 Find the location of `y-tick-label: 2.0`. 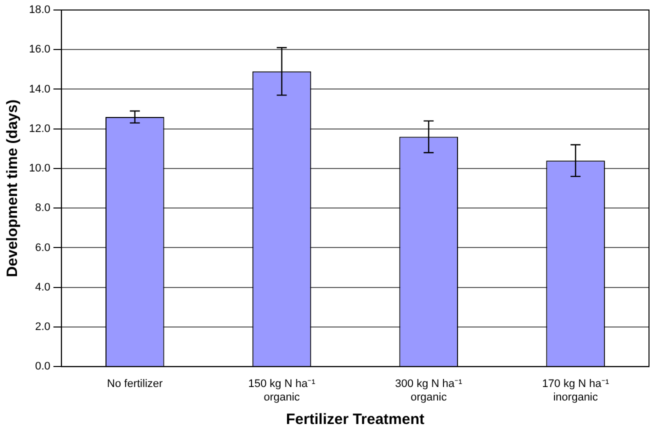

y-tick-label: 2.0 is located at coordinates (42, 327).